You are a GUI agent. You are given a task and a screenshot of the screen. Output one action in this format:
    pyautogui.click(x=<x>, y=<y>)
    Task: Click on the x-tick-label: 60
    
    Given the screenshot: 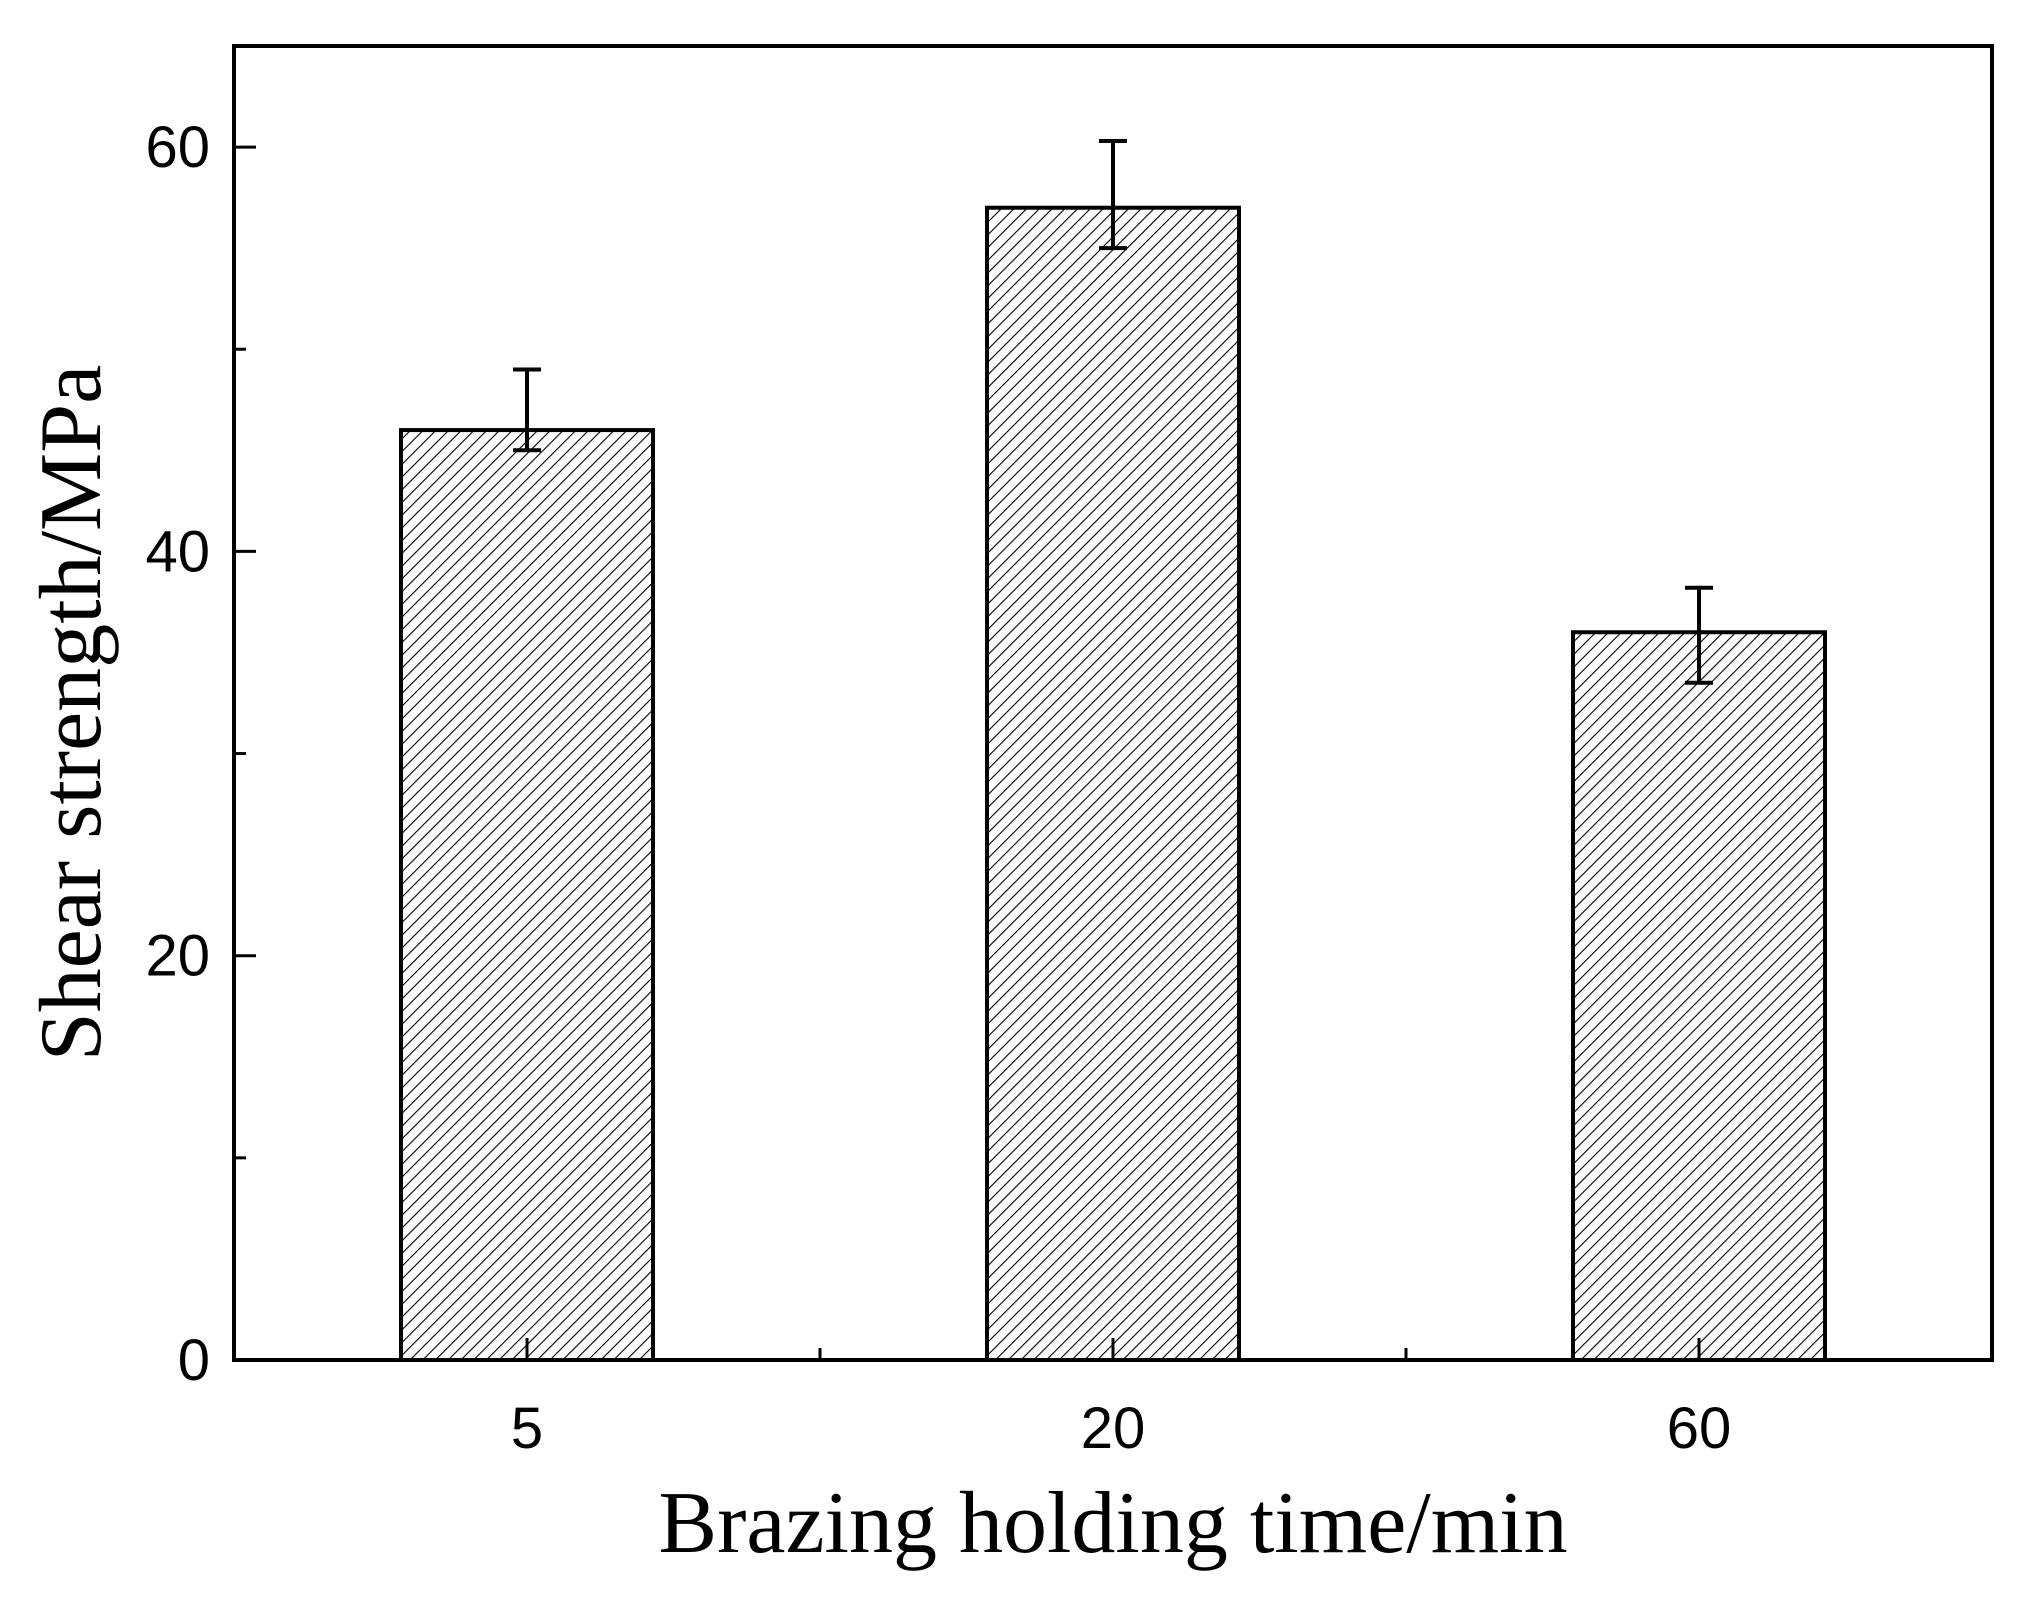 What is the action you would take?
    pyautogui.click(x=1699, y=1428)
    